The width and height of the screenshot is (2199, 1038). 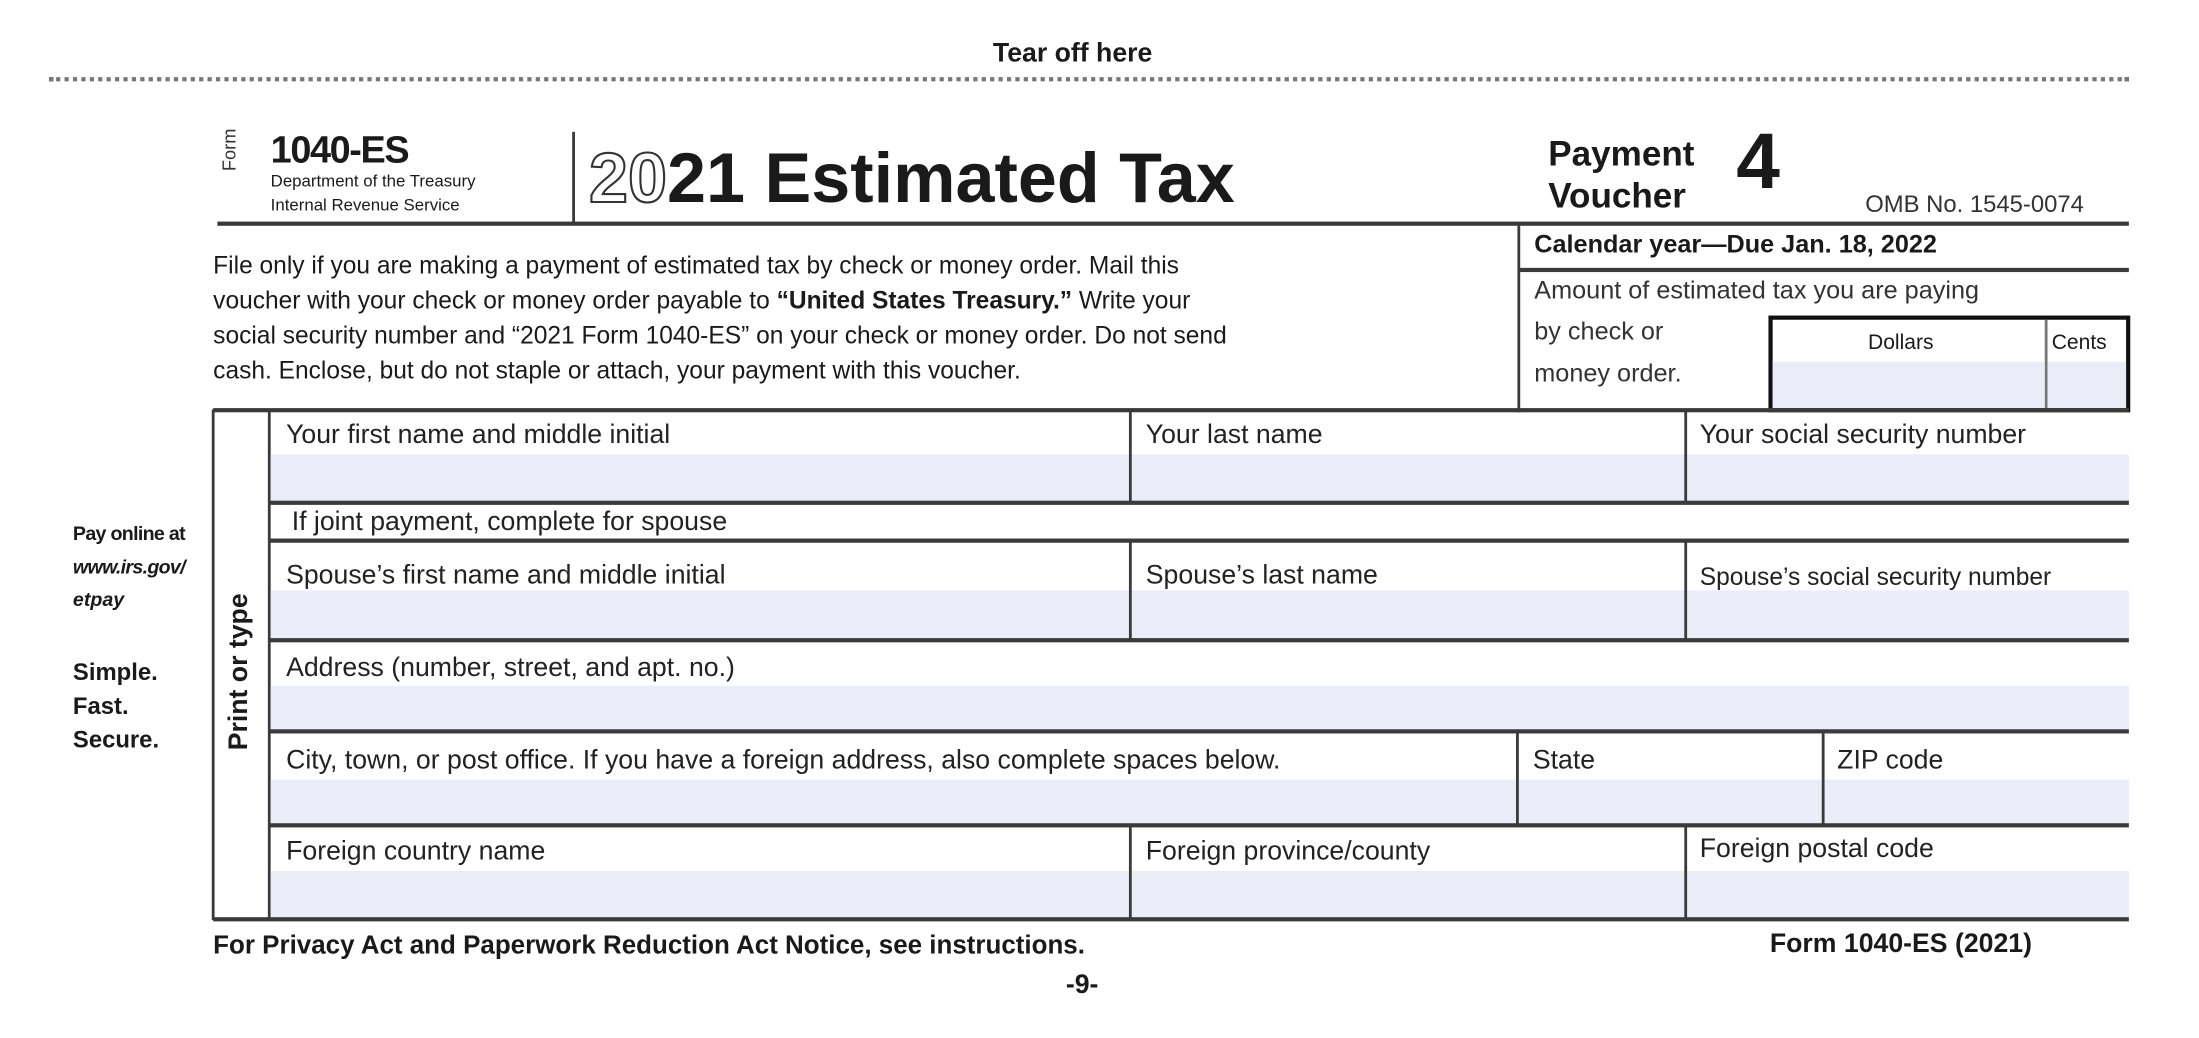 What do you see at coordinates (1901, 342) in the screenshot?
I see `dollars-label: Dollars` at bounding box center [1901, 342].